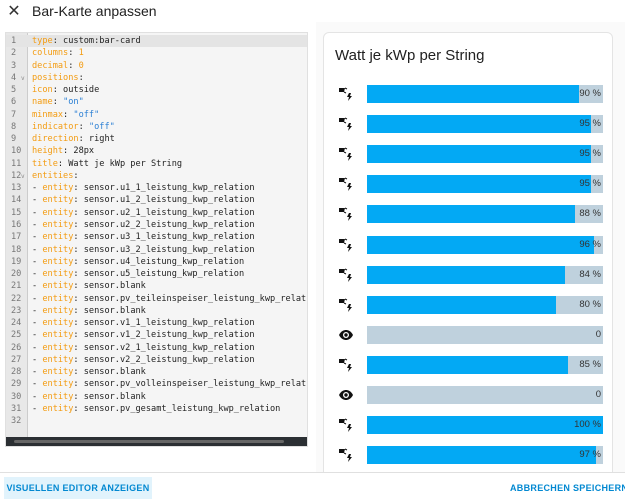 Image resolution: width=625 pixels, height=500 pixels. What do you see at coordinates (16, 151) in the screenshot?
I see `line-number: 10` at bounding box center [16, 151].